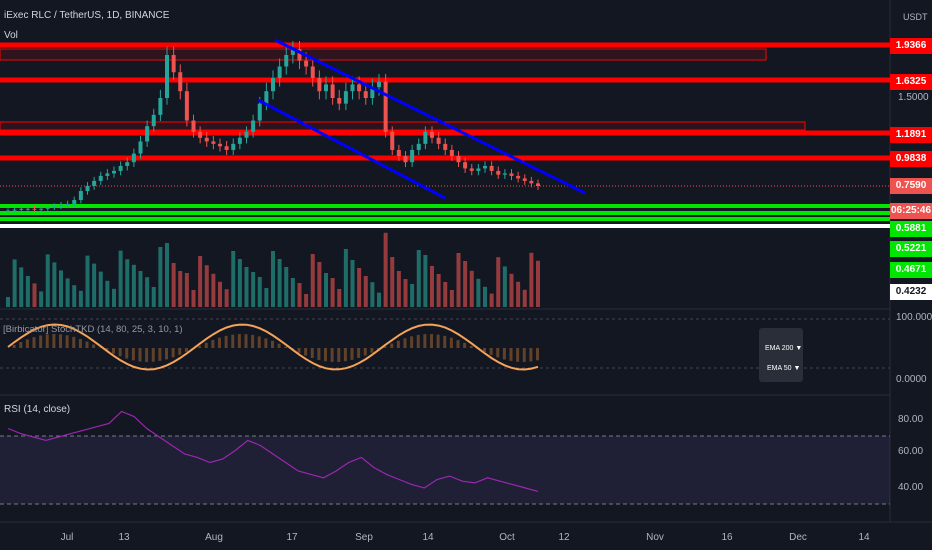 Image resolution: width=932 pixels, height=550 pixels. I want to click on time-label-aug: Aug, so click(214, 537).